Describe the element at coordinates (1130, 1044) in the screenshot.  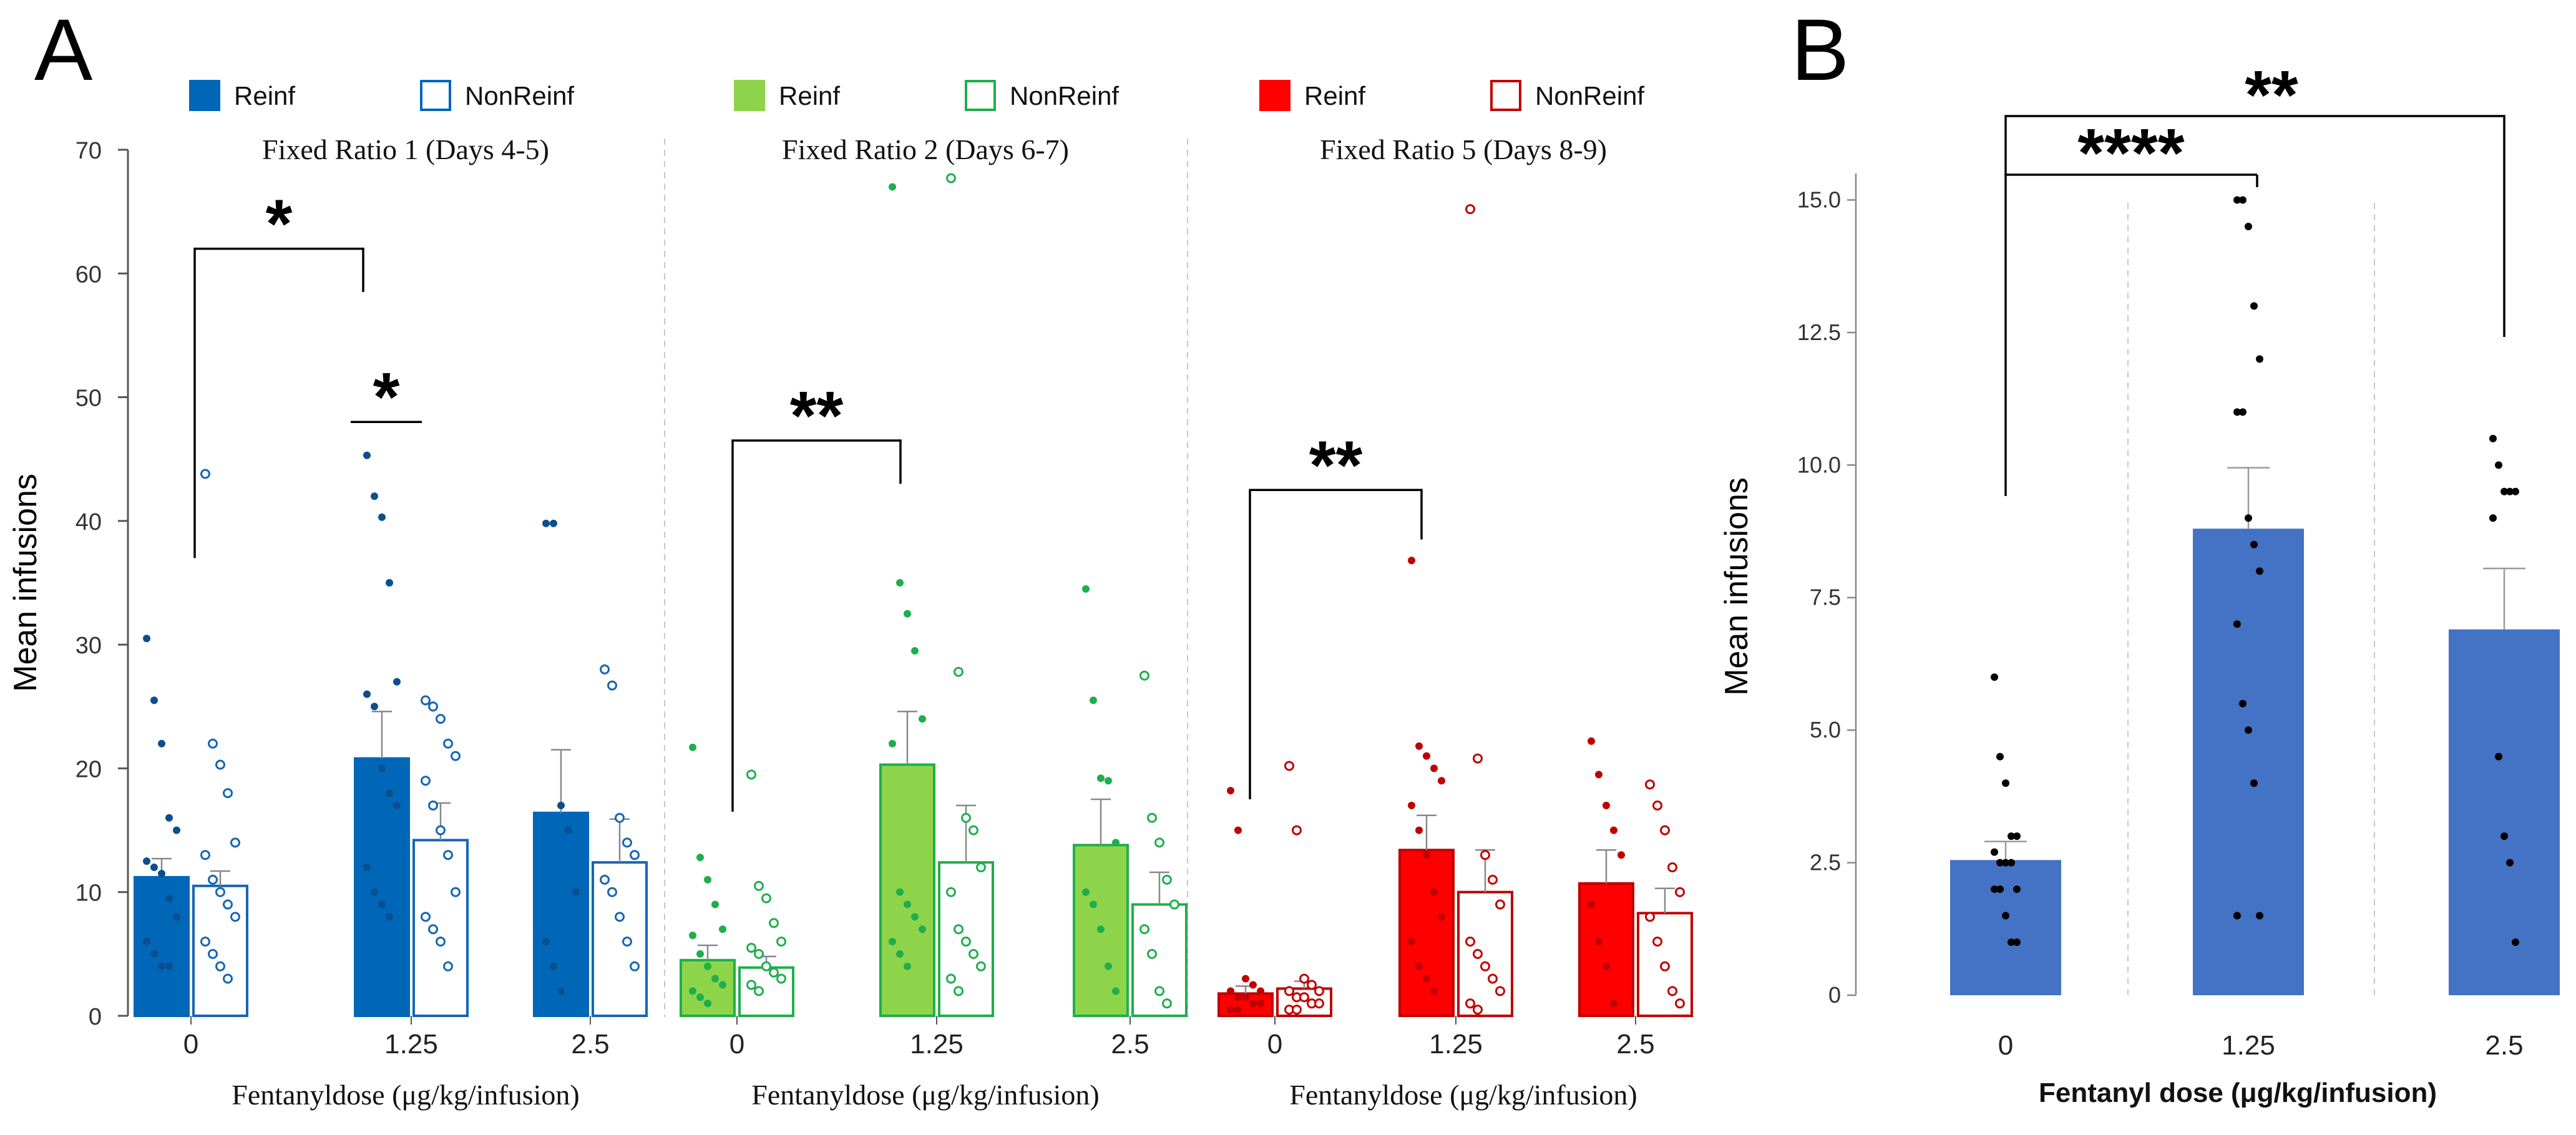
I see `x-tick-label: 2.5` at that location.